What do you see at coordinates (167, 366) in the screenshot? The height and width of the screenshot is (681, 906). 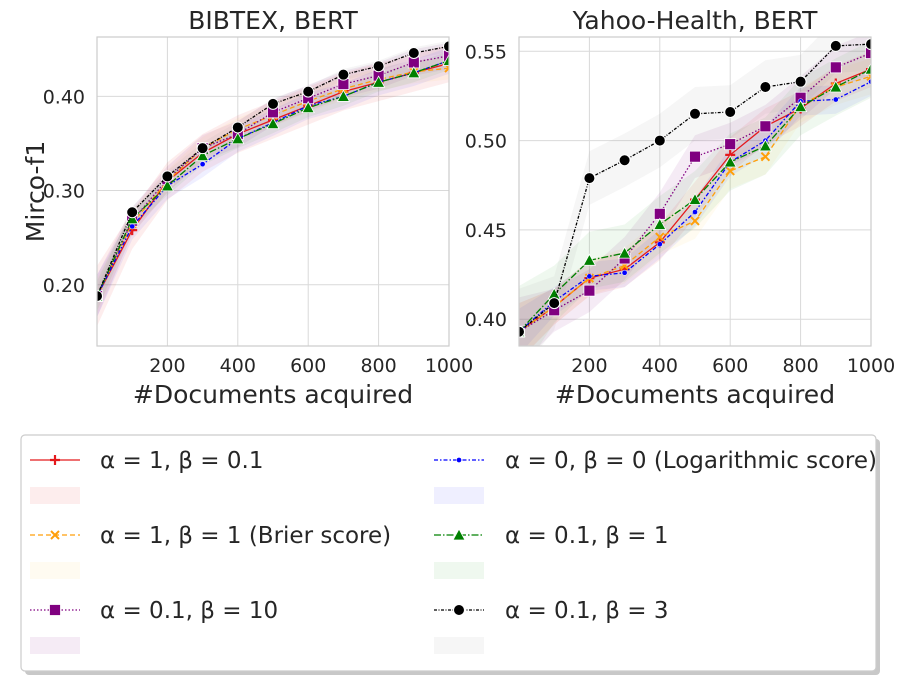 I see `x-tick-label: 200` at bounding box center [167, 366].